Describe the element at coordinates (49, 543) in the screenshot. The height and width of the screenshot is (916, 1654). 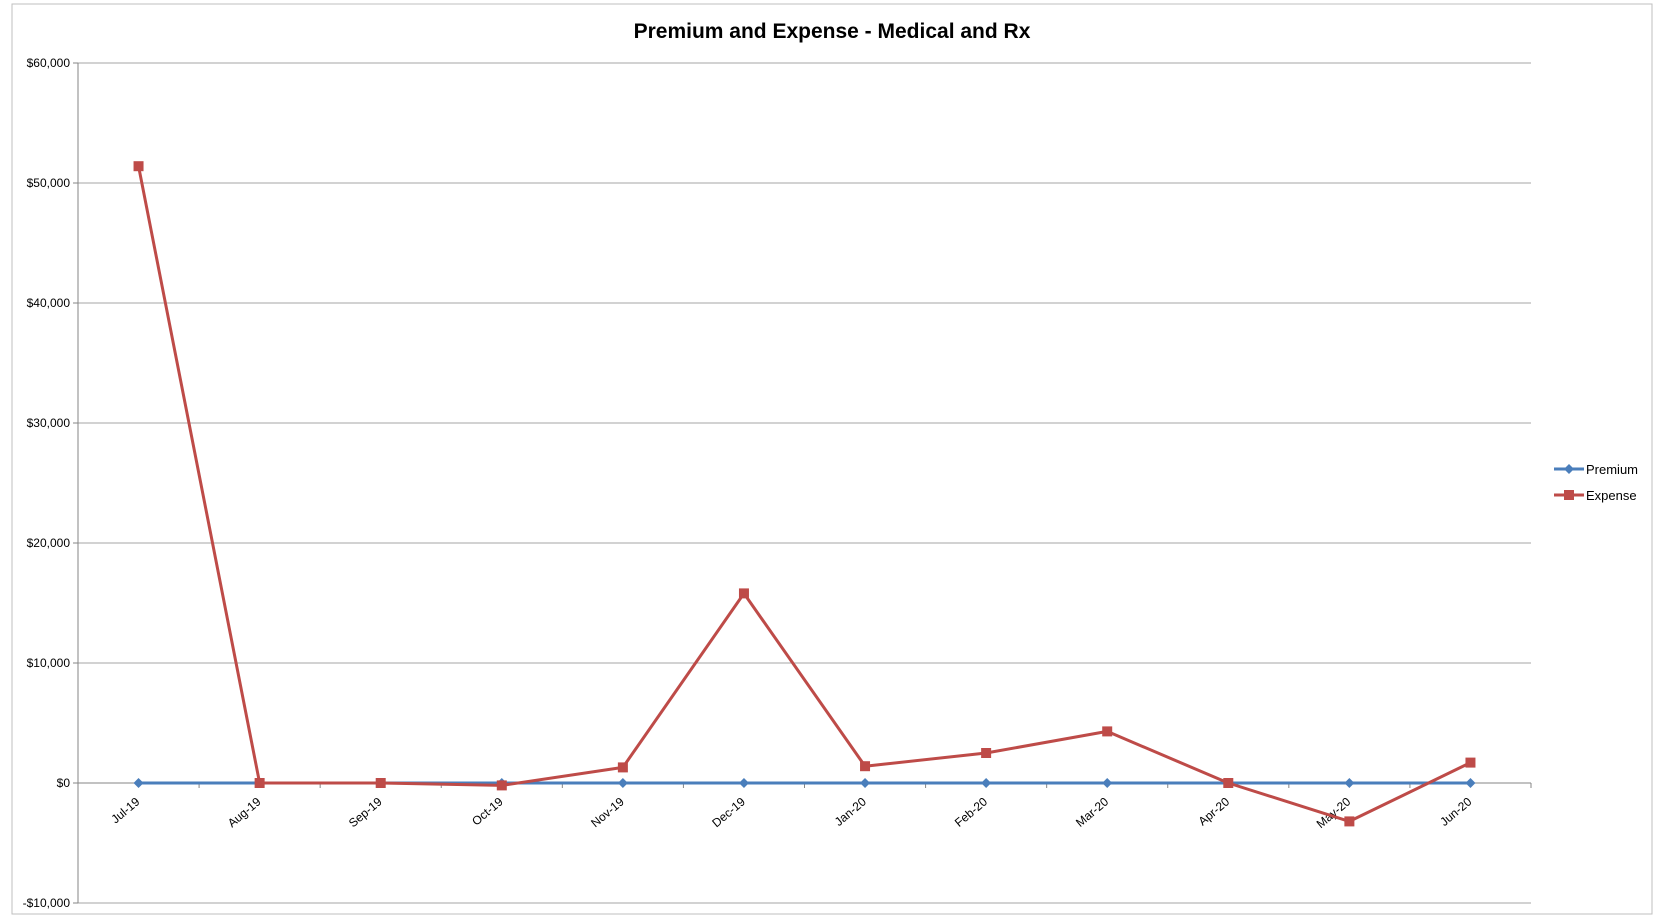
I see `y-tick-label: $20,000` at that location.